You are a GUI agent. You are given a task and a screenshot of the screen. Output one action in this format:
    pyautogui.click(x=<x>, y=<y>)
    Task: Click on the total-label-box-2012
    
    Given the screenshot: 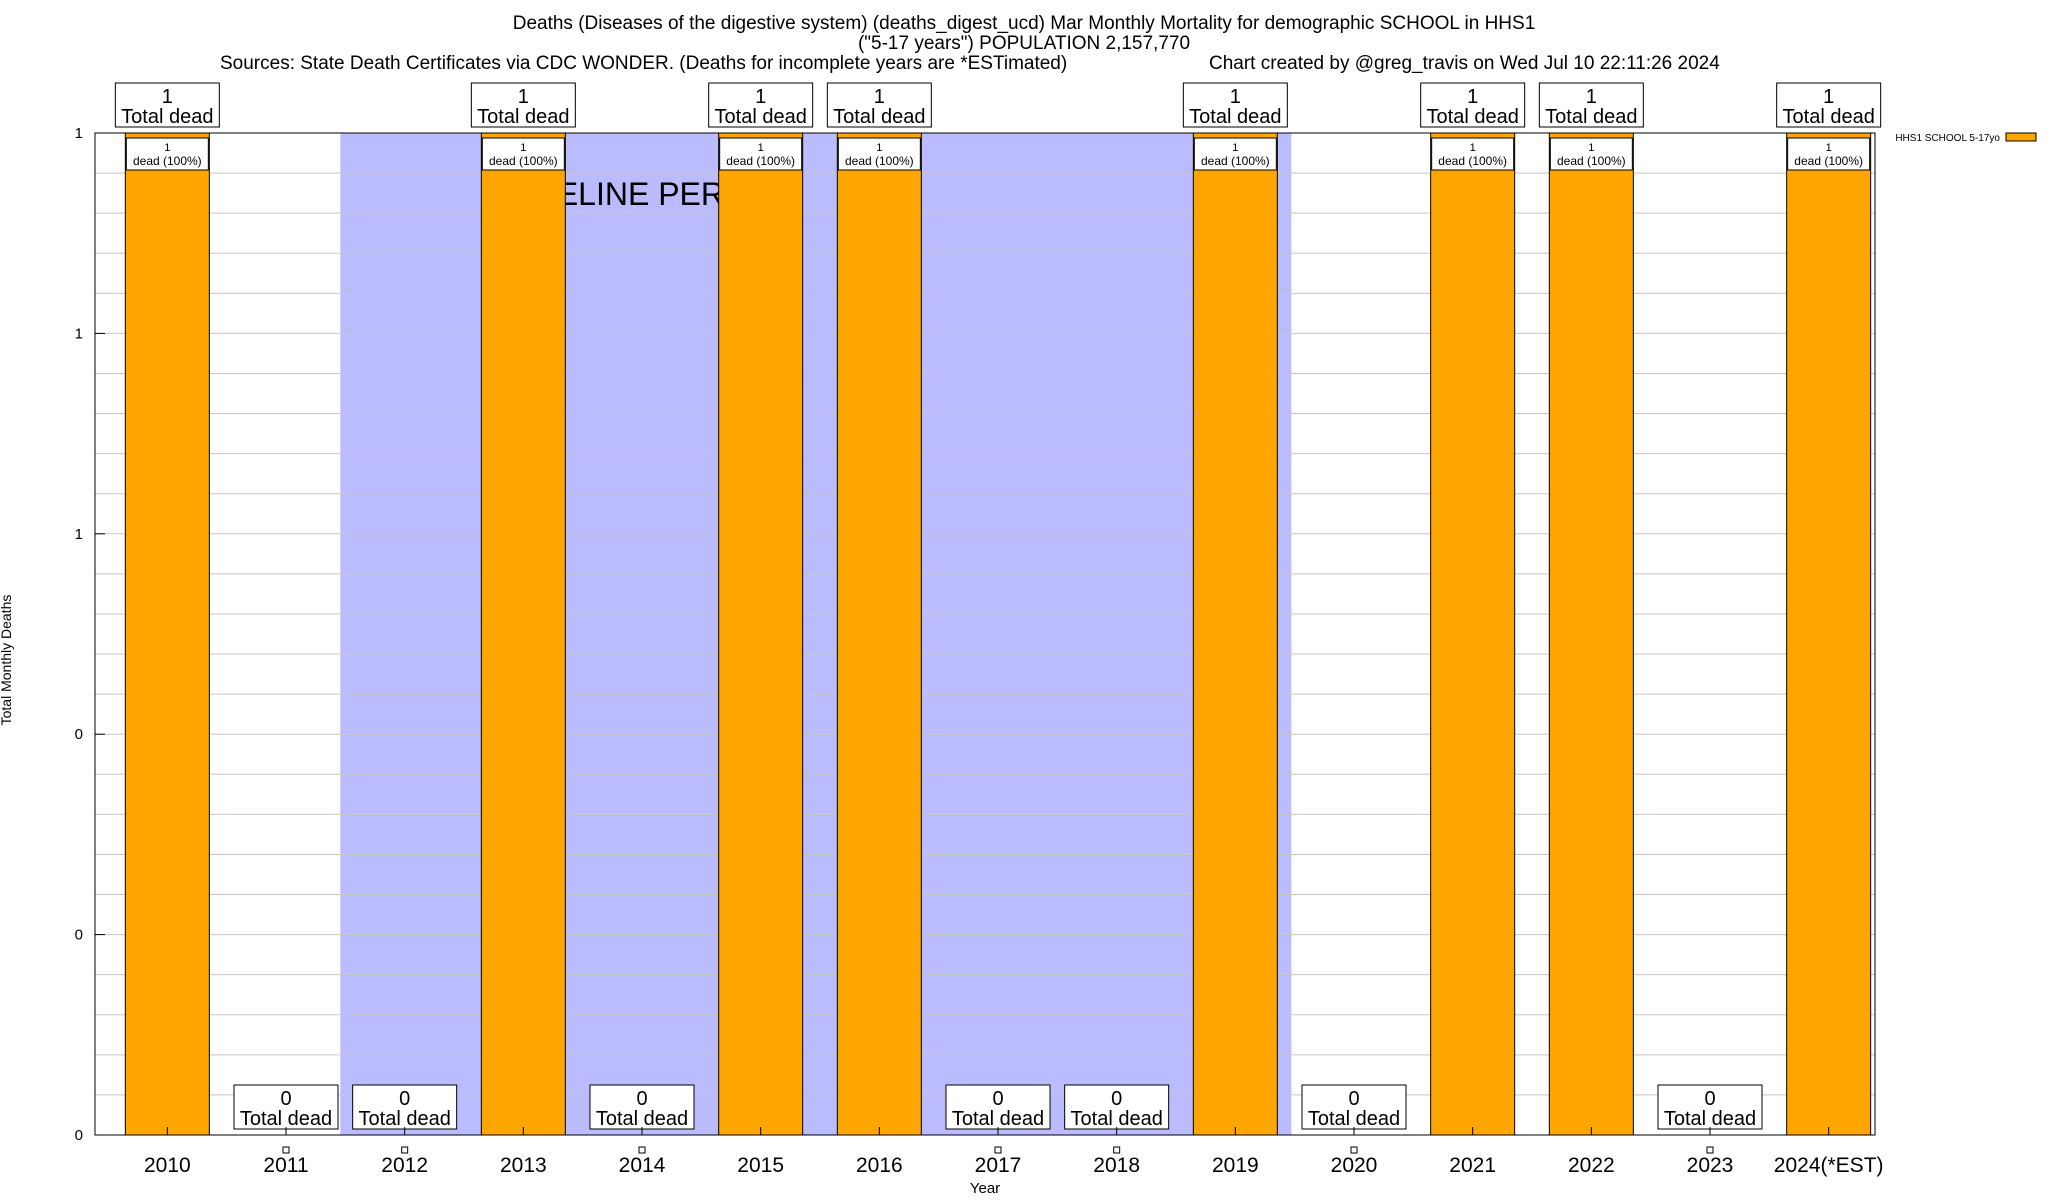 What is the action you would take?
    pyautogui.click(x=405, y=1107)
    